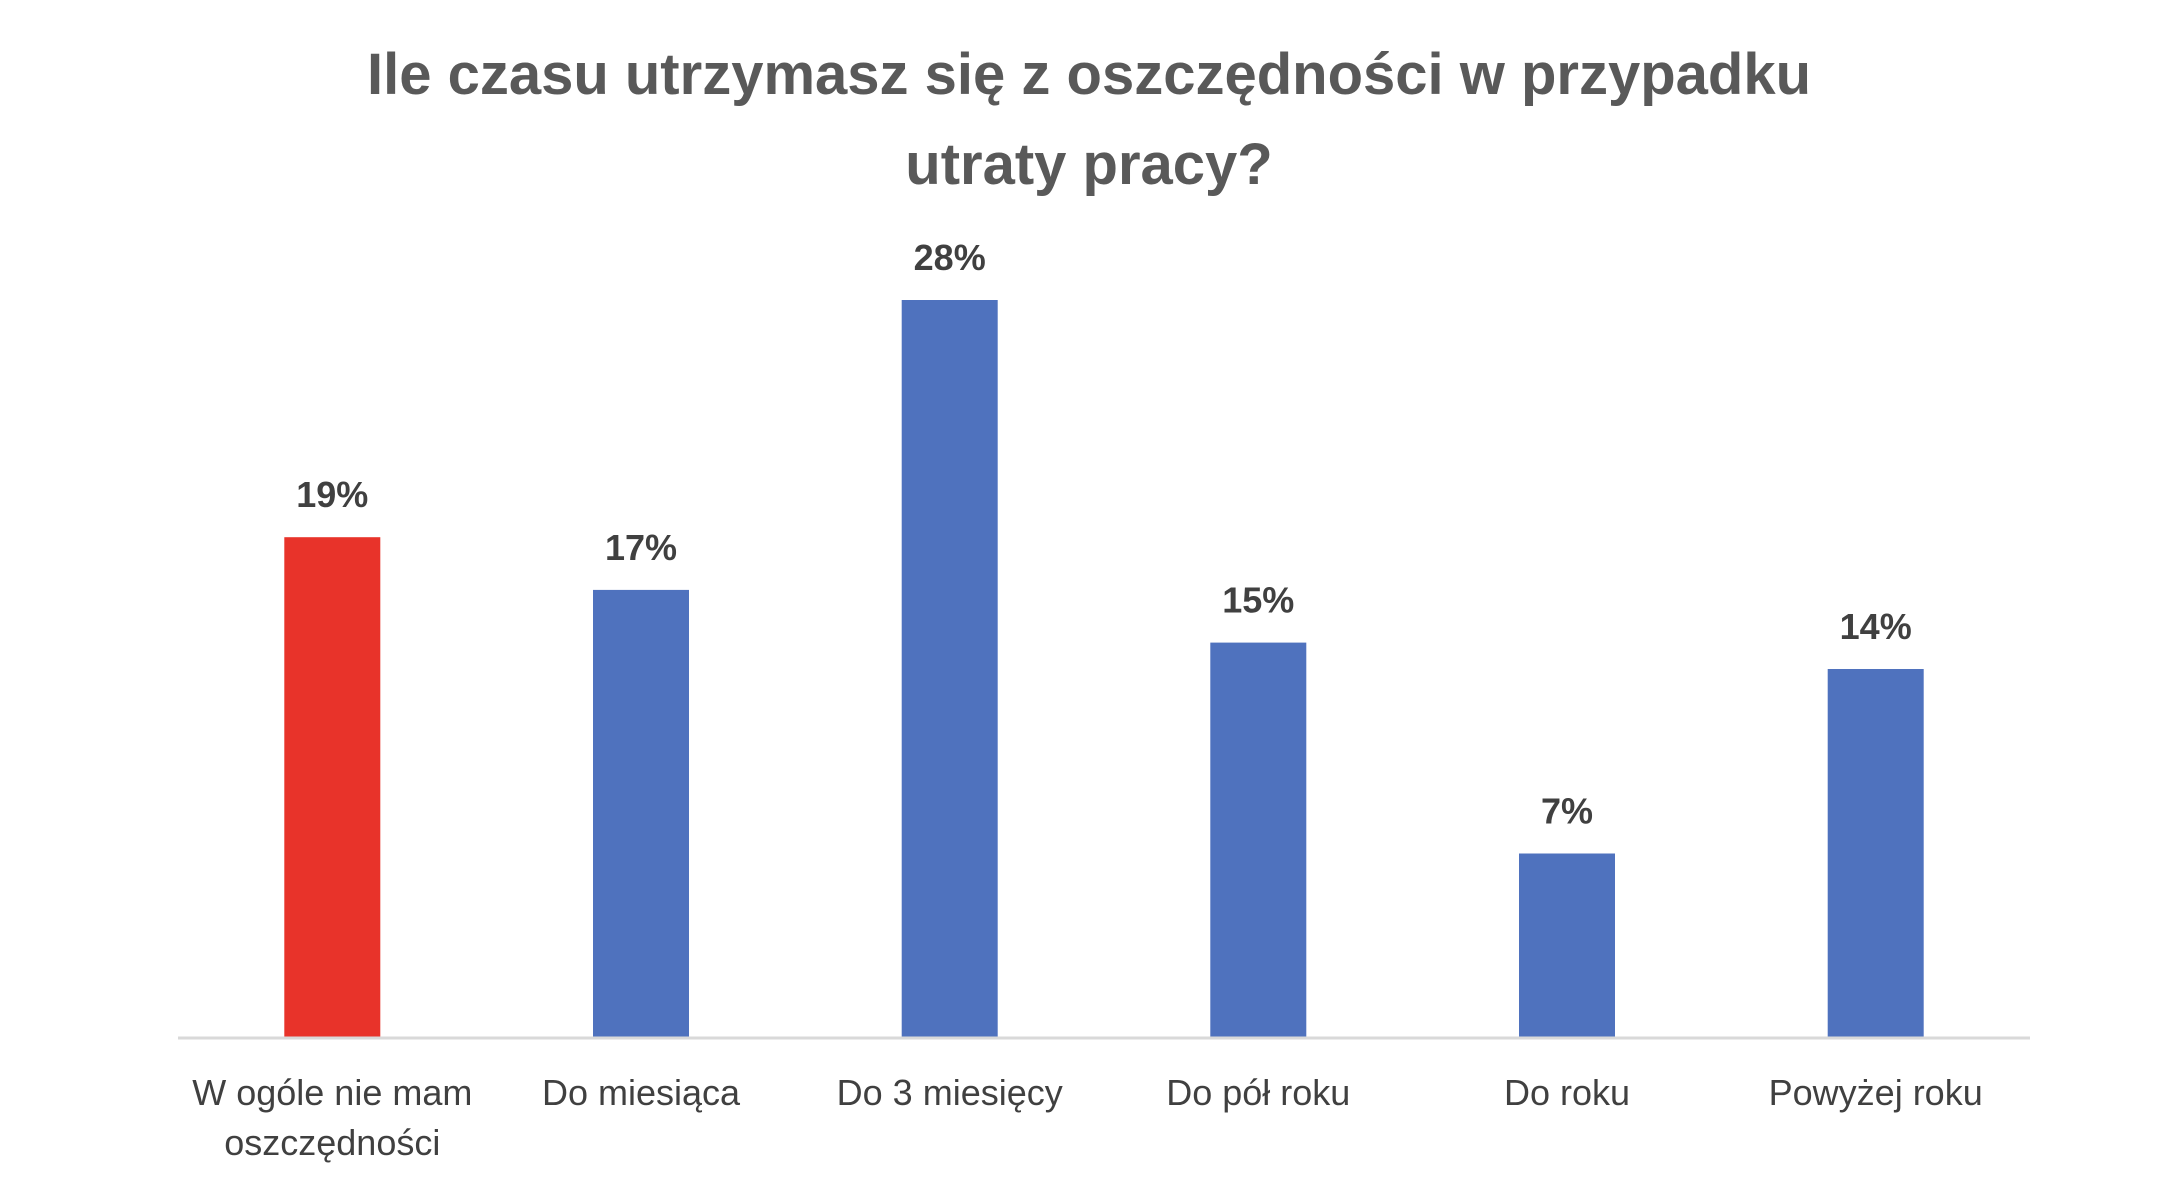 Image resolution: width=2178 pixels, height=1204 pixels. Describe the element at coordinates (332, 494) in the screenshot. I see `data-label-1: 19%` at that location.